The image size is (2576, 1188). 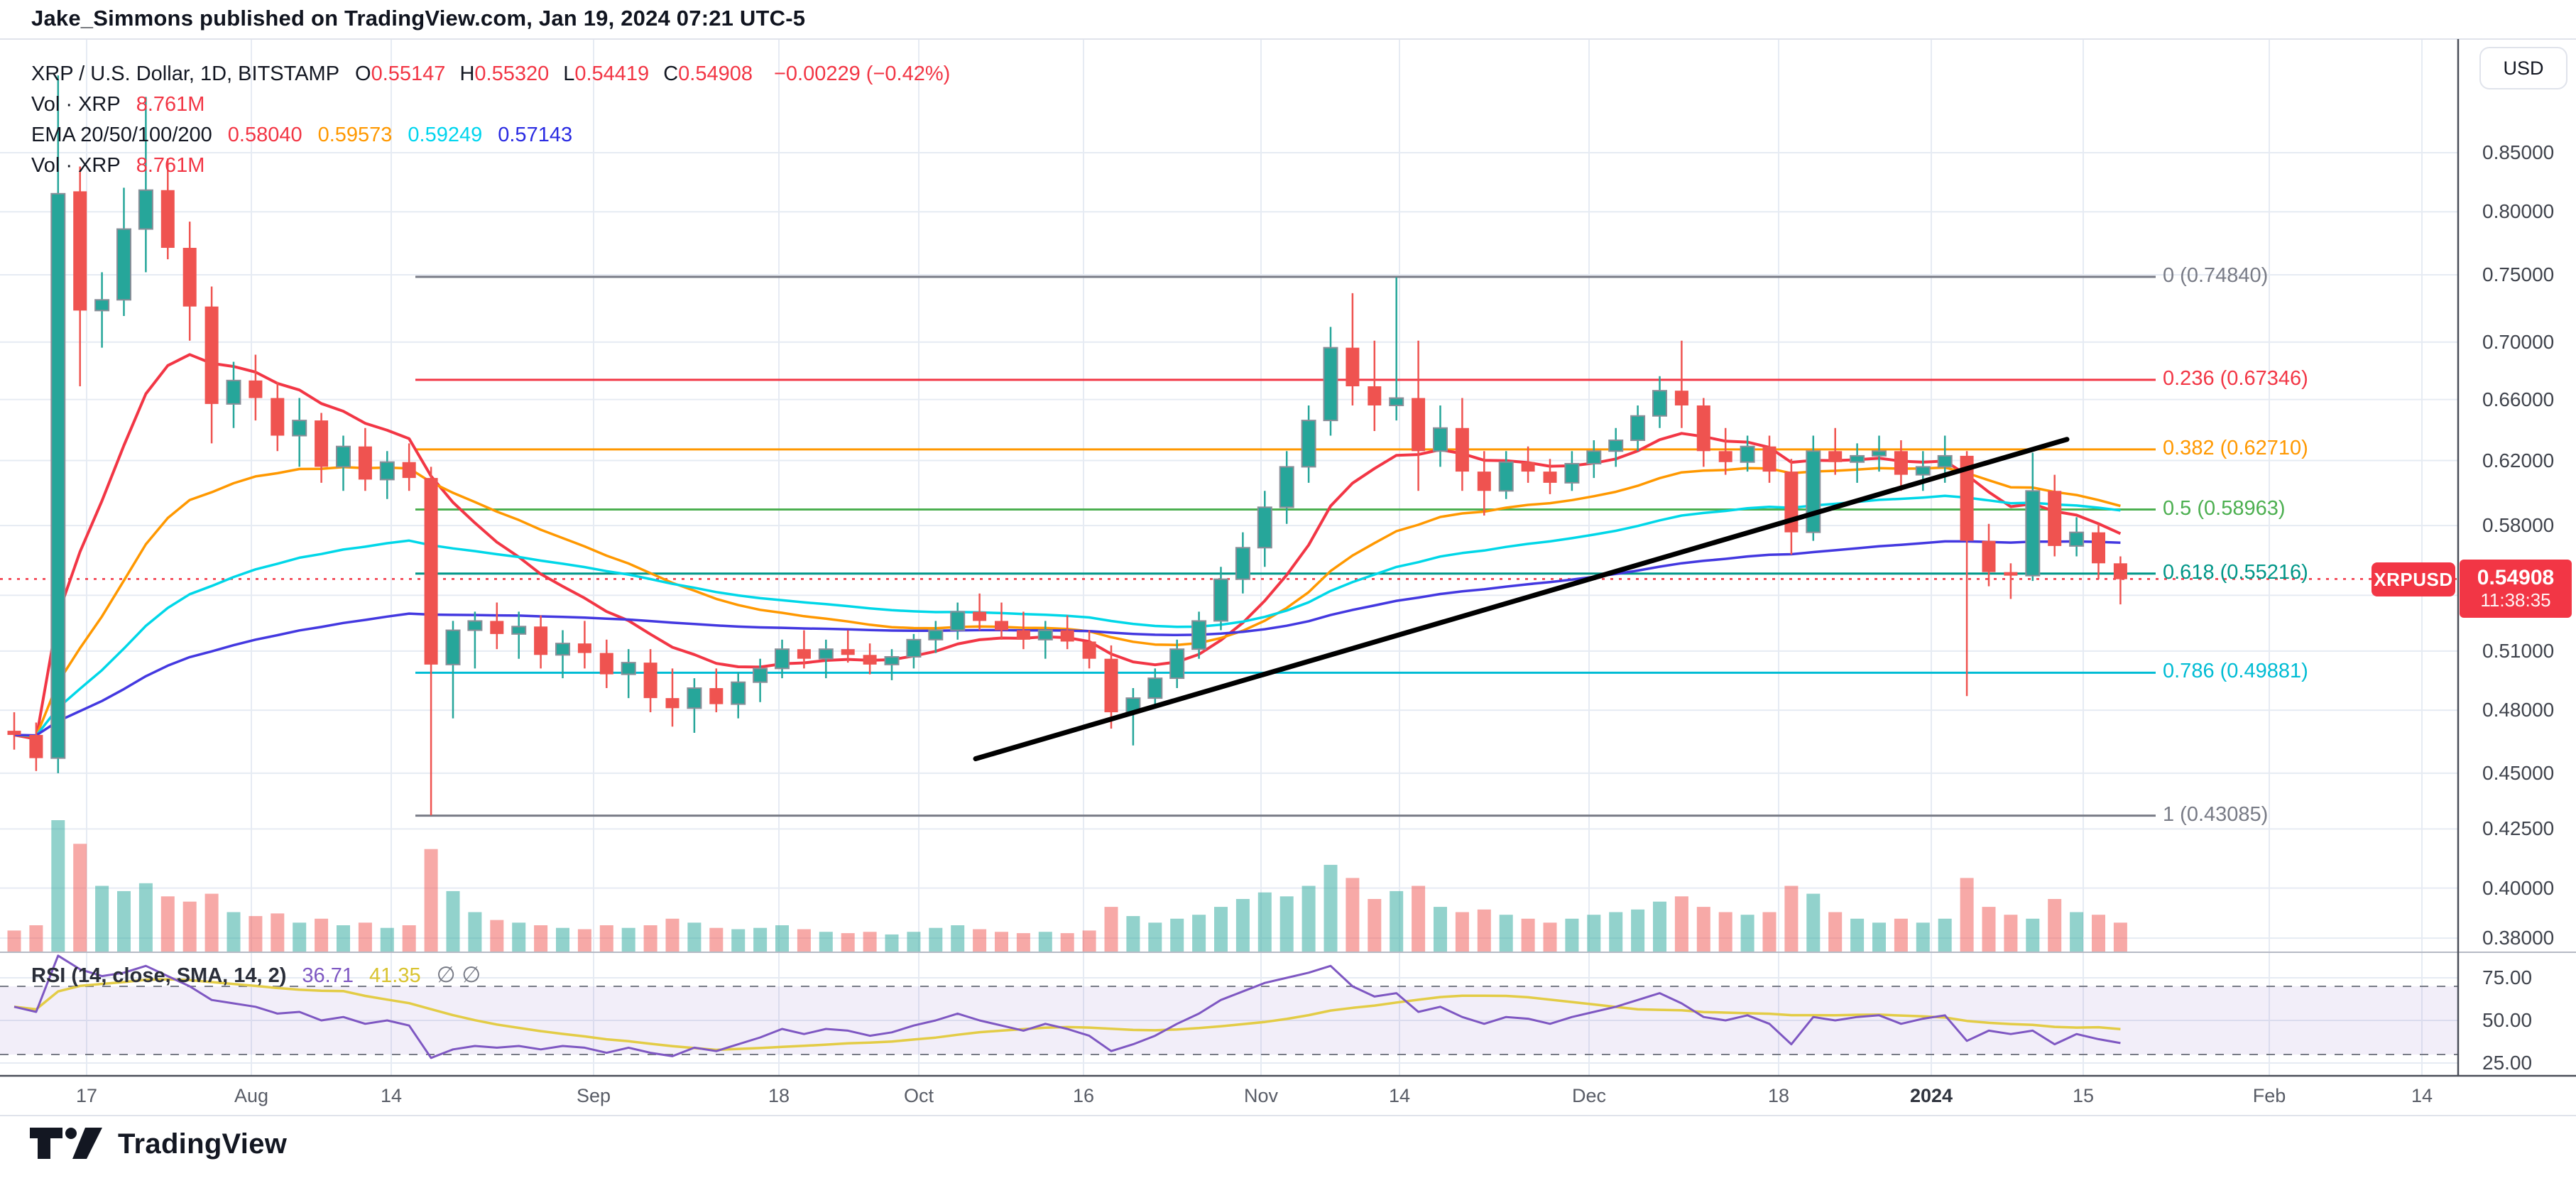 I want to click on legend-volume-row: Vol · XRP 8.761M, so click(x=117, y=104).